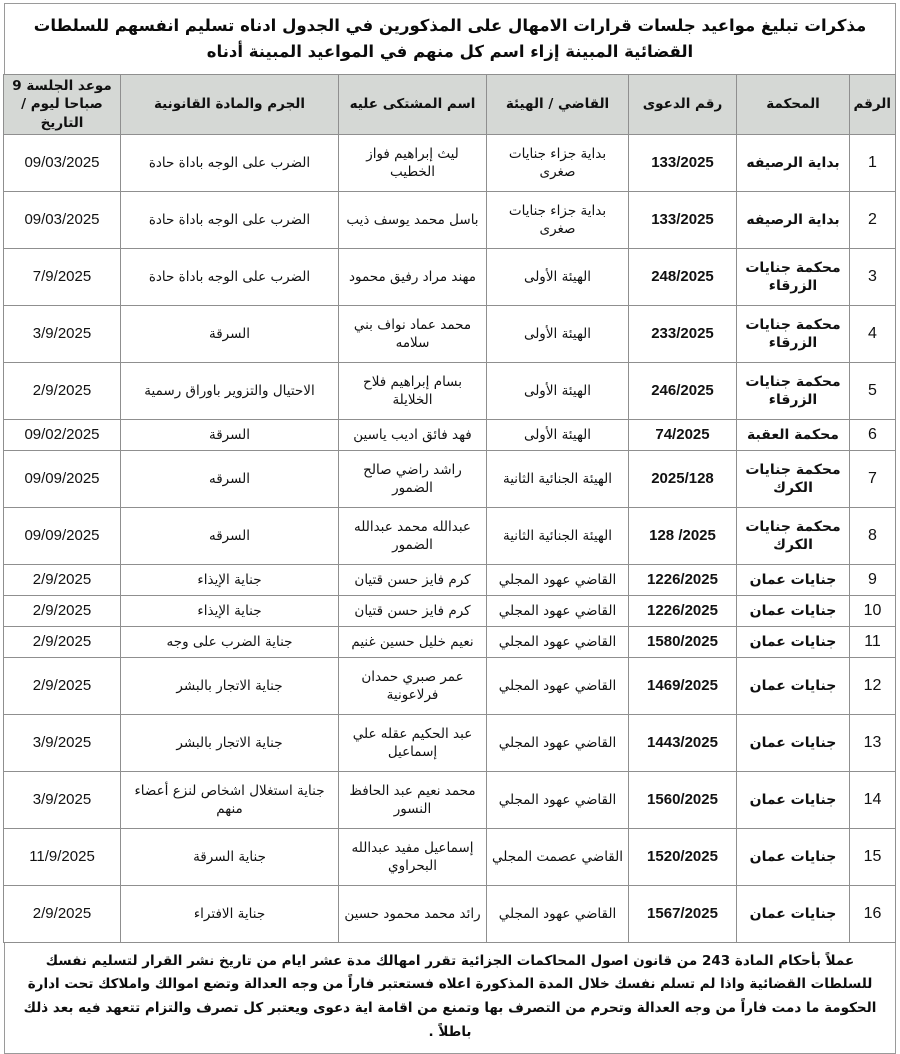  I want to click on cell-number: 4, so click(872, 333).